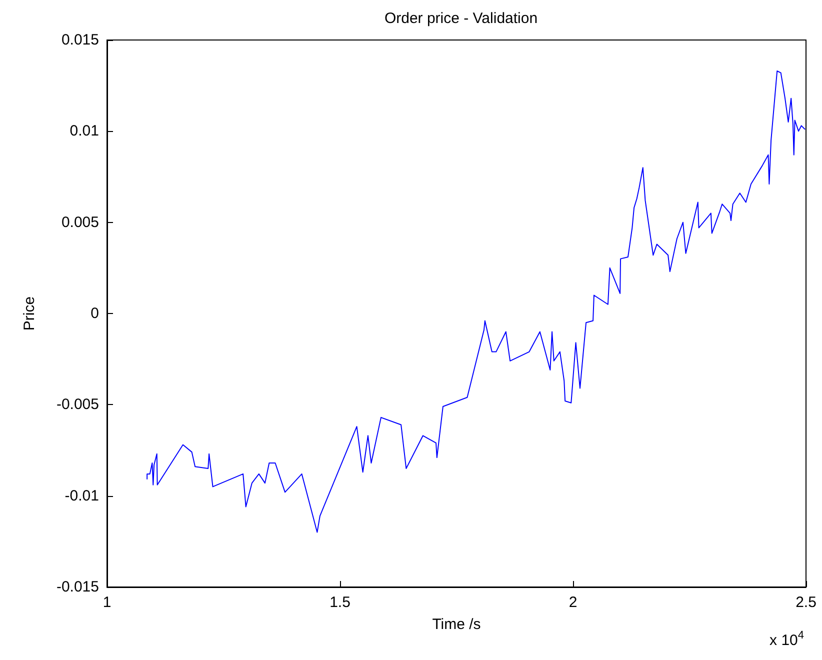 The height and width of the screenshot is (660, 822). What do you see at coordinates (461, 18) in the screenshot?
I see `chart-title: Order price - Validation` at bounding box center [461, 18].